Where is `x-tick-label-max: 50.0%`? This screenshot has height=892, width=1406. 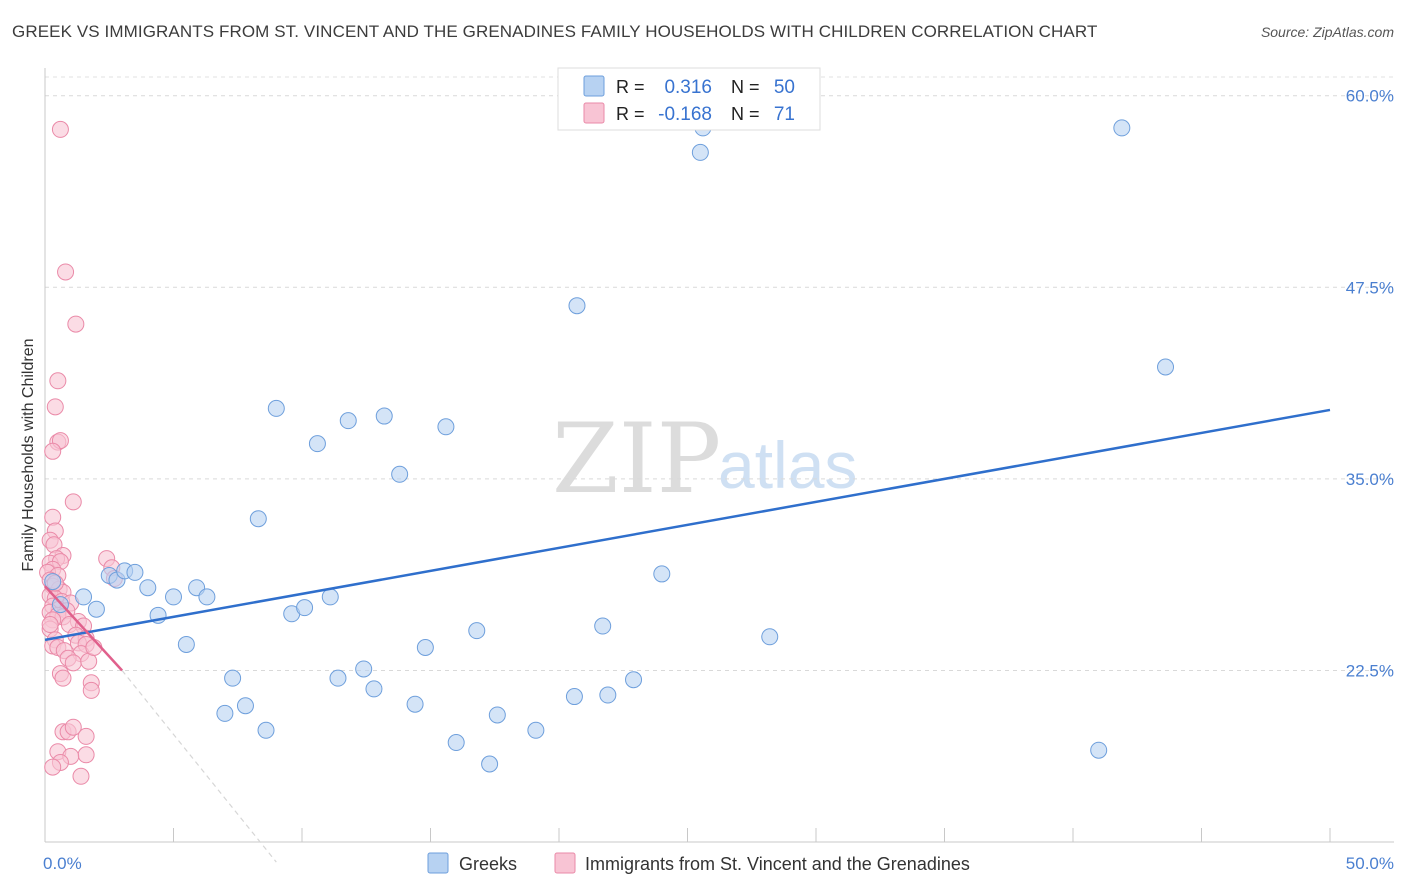 x-tick-label-max: 50.0% is located at coordinates (1370, 863).